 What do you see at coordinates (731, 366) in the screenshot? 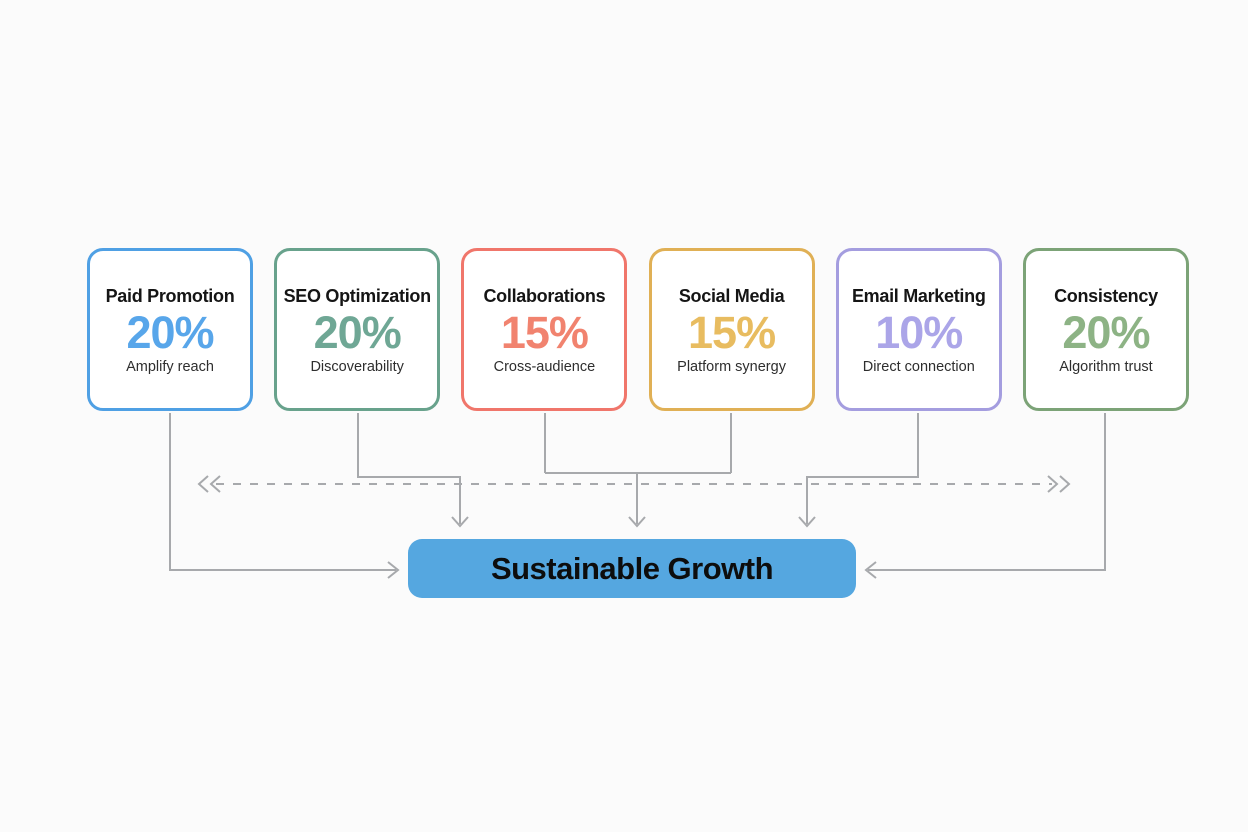
I see `card-subtitle: Platform synergy` at bounding box center [731, 366].